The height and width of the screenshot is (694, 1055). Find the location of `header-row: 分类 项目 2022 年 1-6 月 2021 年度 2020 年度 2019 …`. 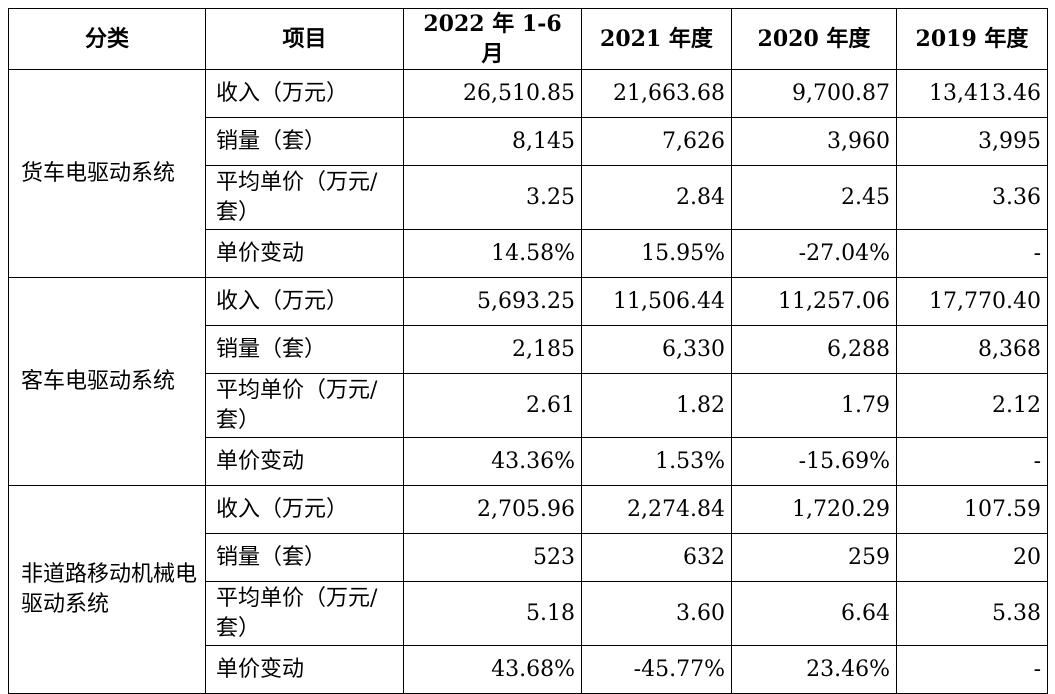

header-row: 分类 项目 2022 年 1-6 月 2021 年度 2020 年度 2019 … is located at coordinates (528, 39).